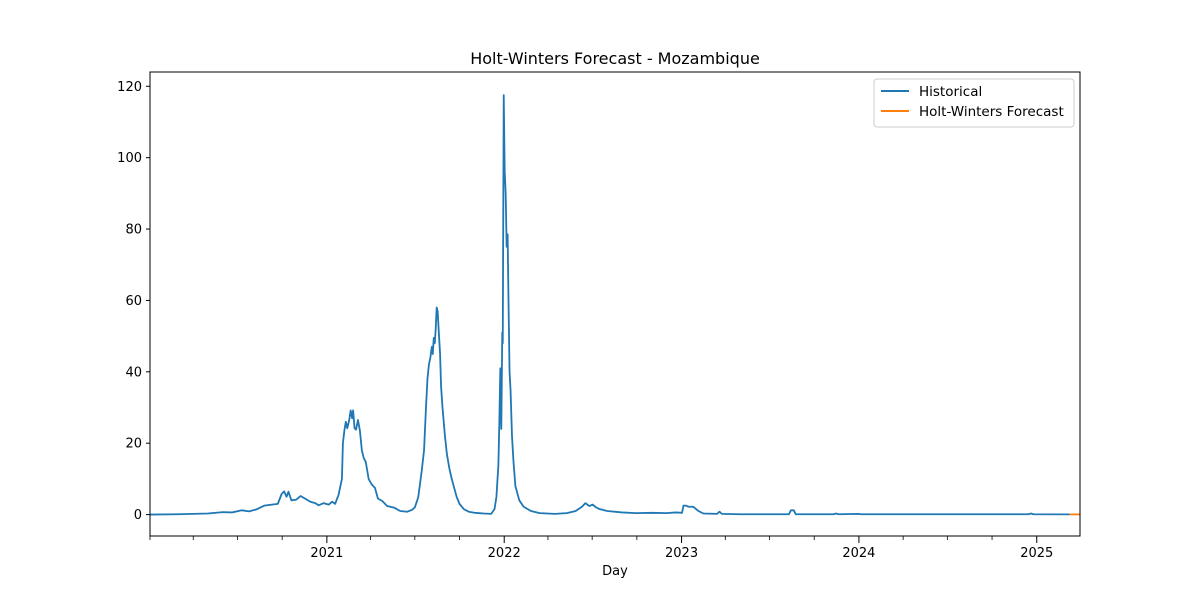  What do you see at coordinates (138, 515) in the screenshot?
I see `y-tick-label: 0` at bounding box center [138, 515].